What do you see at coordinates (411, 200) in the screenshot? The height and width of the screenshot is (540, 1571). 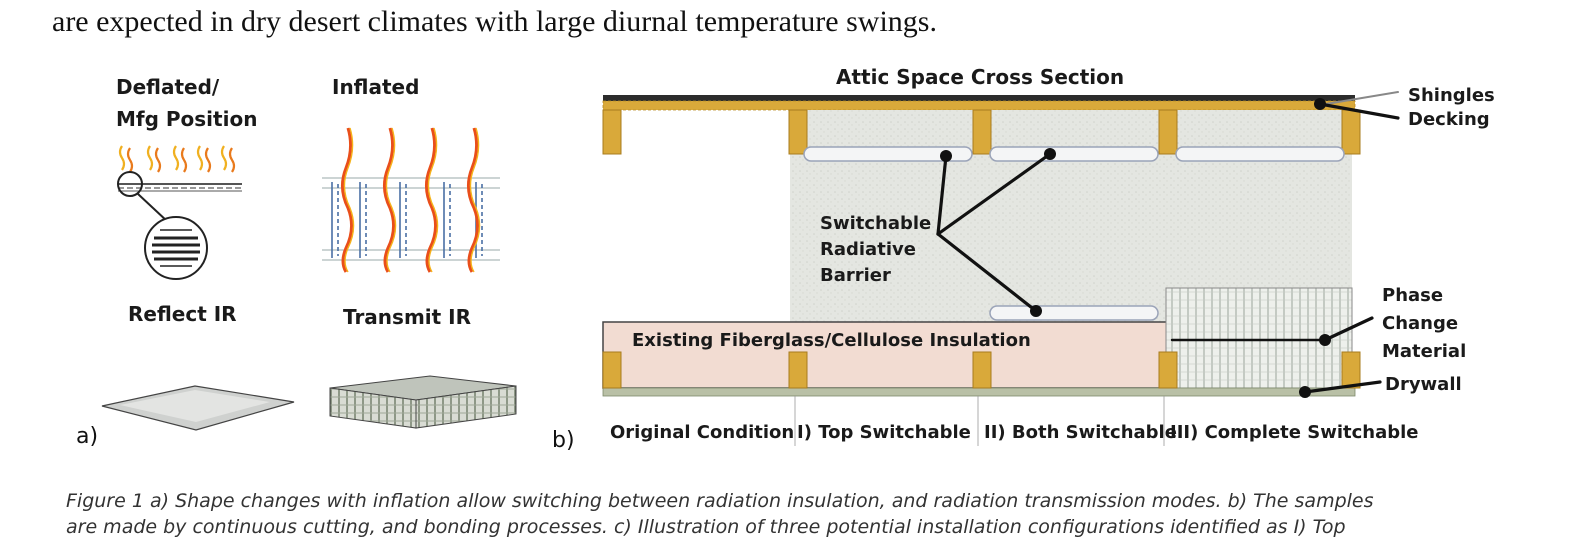 I see `inflated-structure` at bounding box center [411, 200].